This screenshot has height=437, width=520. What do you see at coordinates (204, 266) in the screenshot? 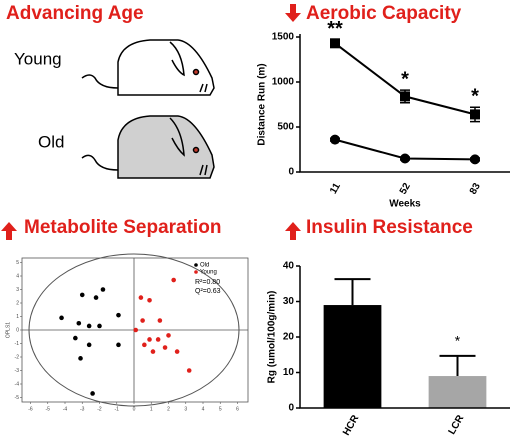
I see `legend-label: Old` at bounding box center [204, 266].